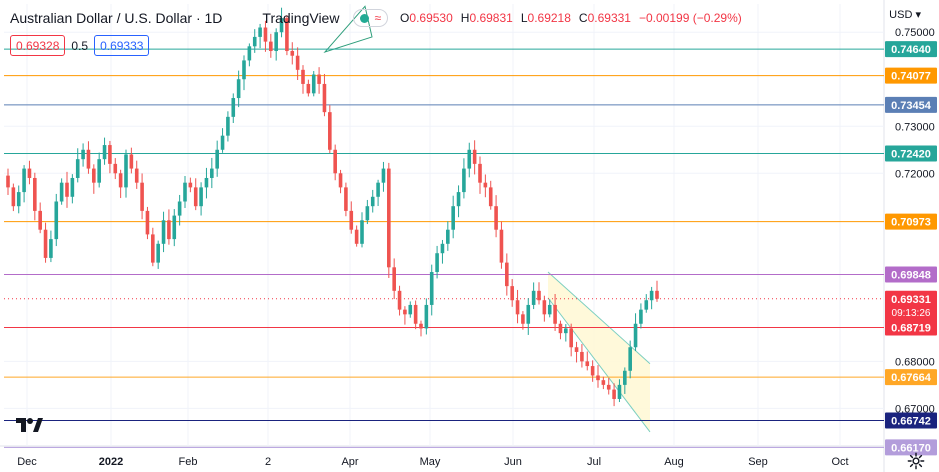 The image size is (939, 472). I want to click on tradingview-logo-icon, so click(29, 425).